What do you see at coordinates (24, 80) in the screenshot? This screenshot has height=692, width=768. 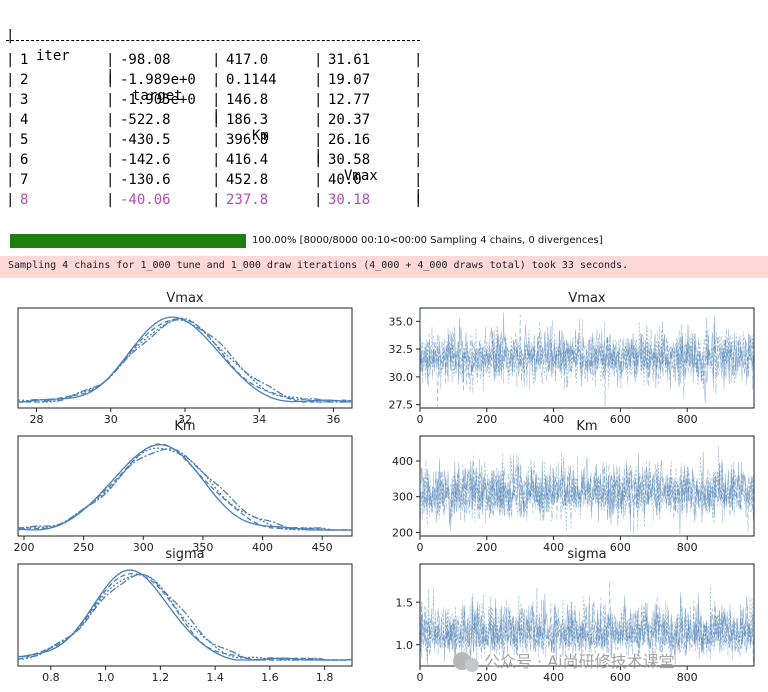 I see `cell-iter: 2` at bounding box center [24, 80].